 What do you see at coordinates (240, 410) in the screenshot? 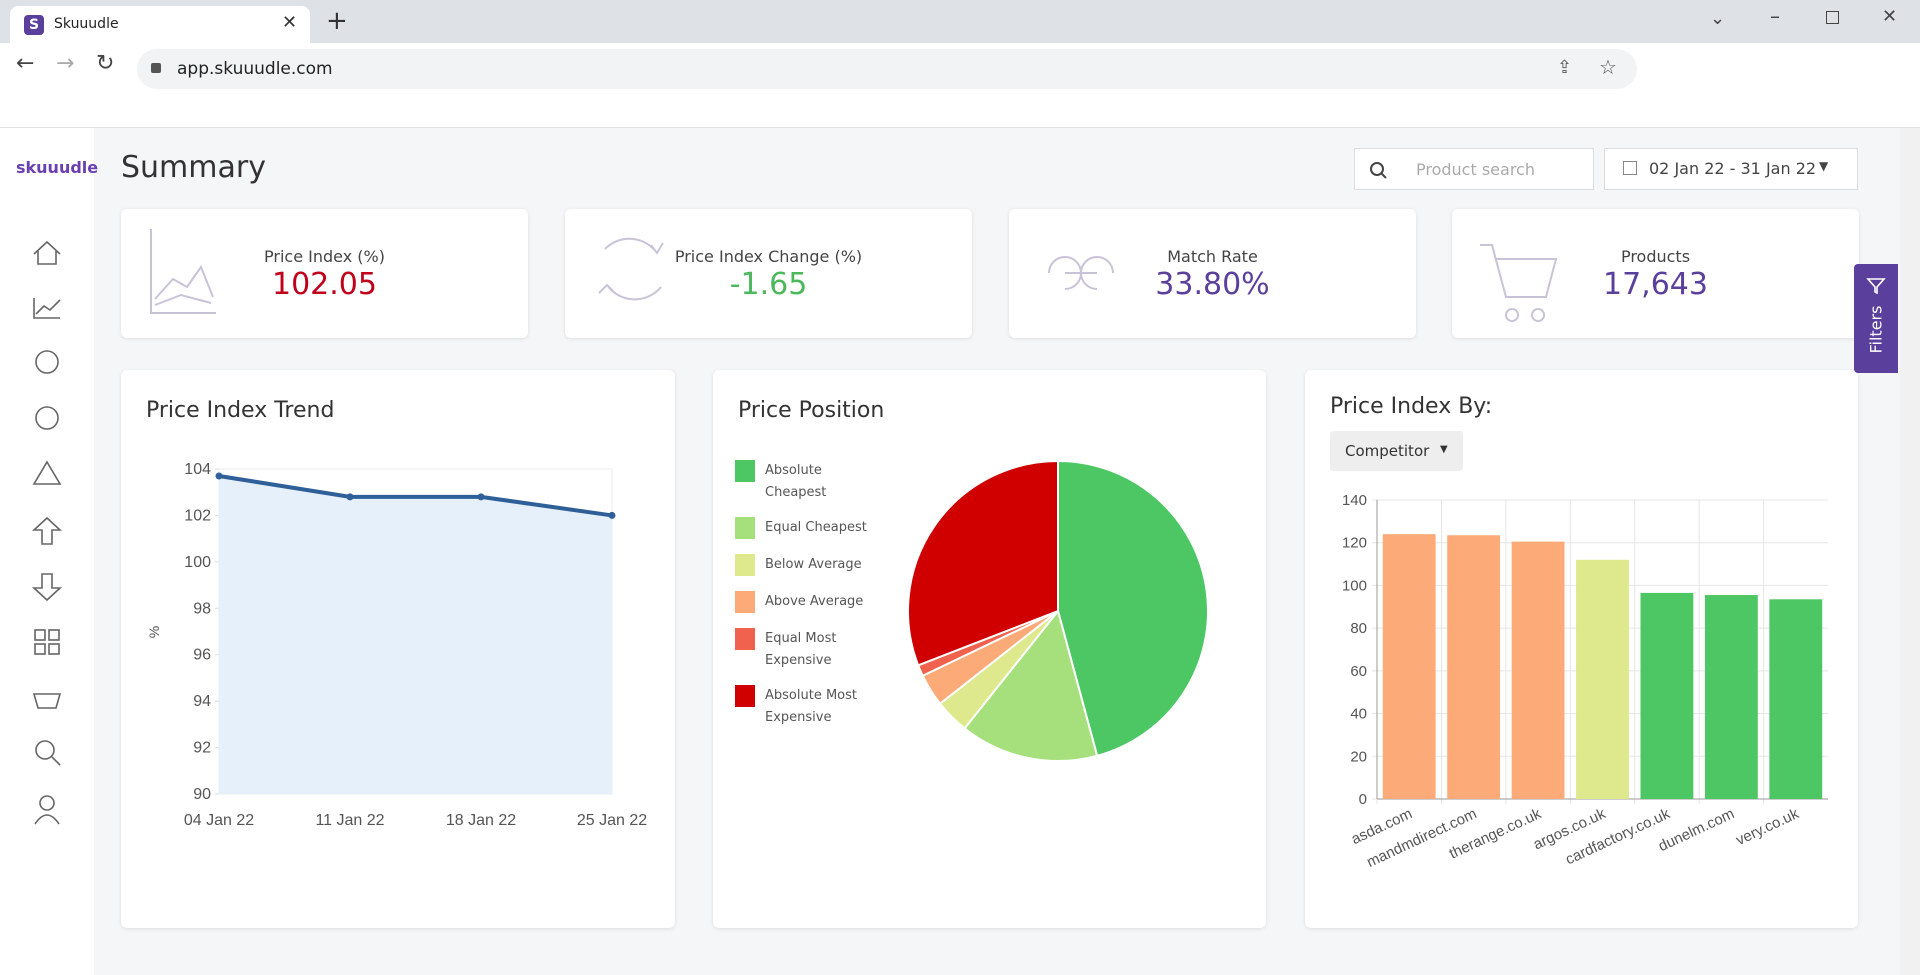
I see `card-title: Price Index Trend` at bounding box center [240, 410].